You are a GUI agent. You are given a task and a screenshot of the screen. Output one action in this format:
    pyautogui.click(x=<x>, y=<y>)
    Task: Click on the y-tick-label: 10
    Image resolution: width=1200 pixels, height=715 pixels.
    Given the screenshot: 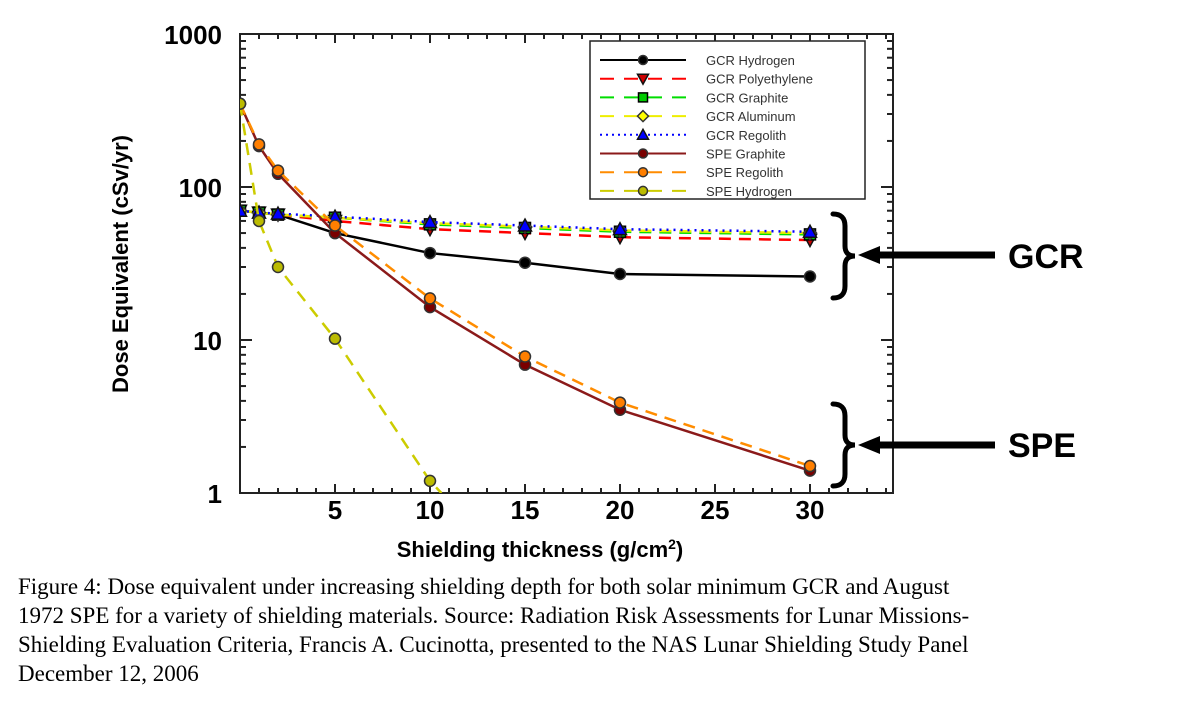 What is the action you would take?
    pyautogui.click(x=207, y=341)
    